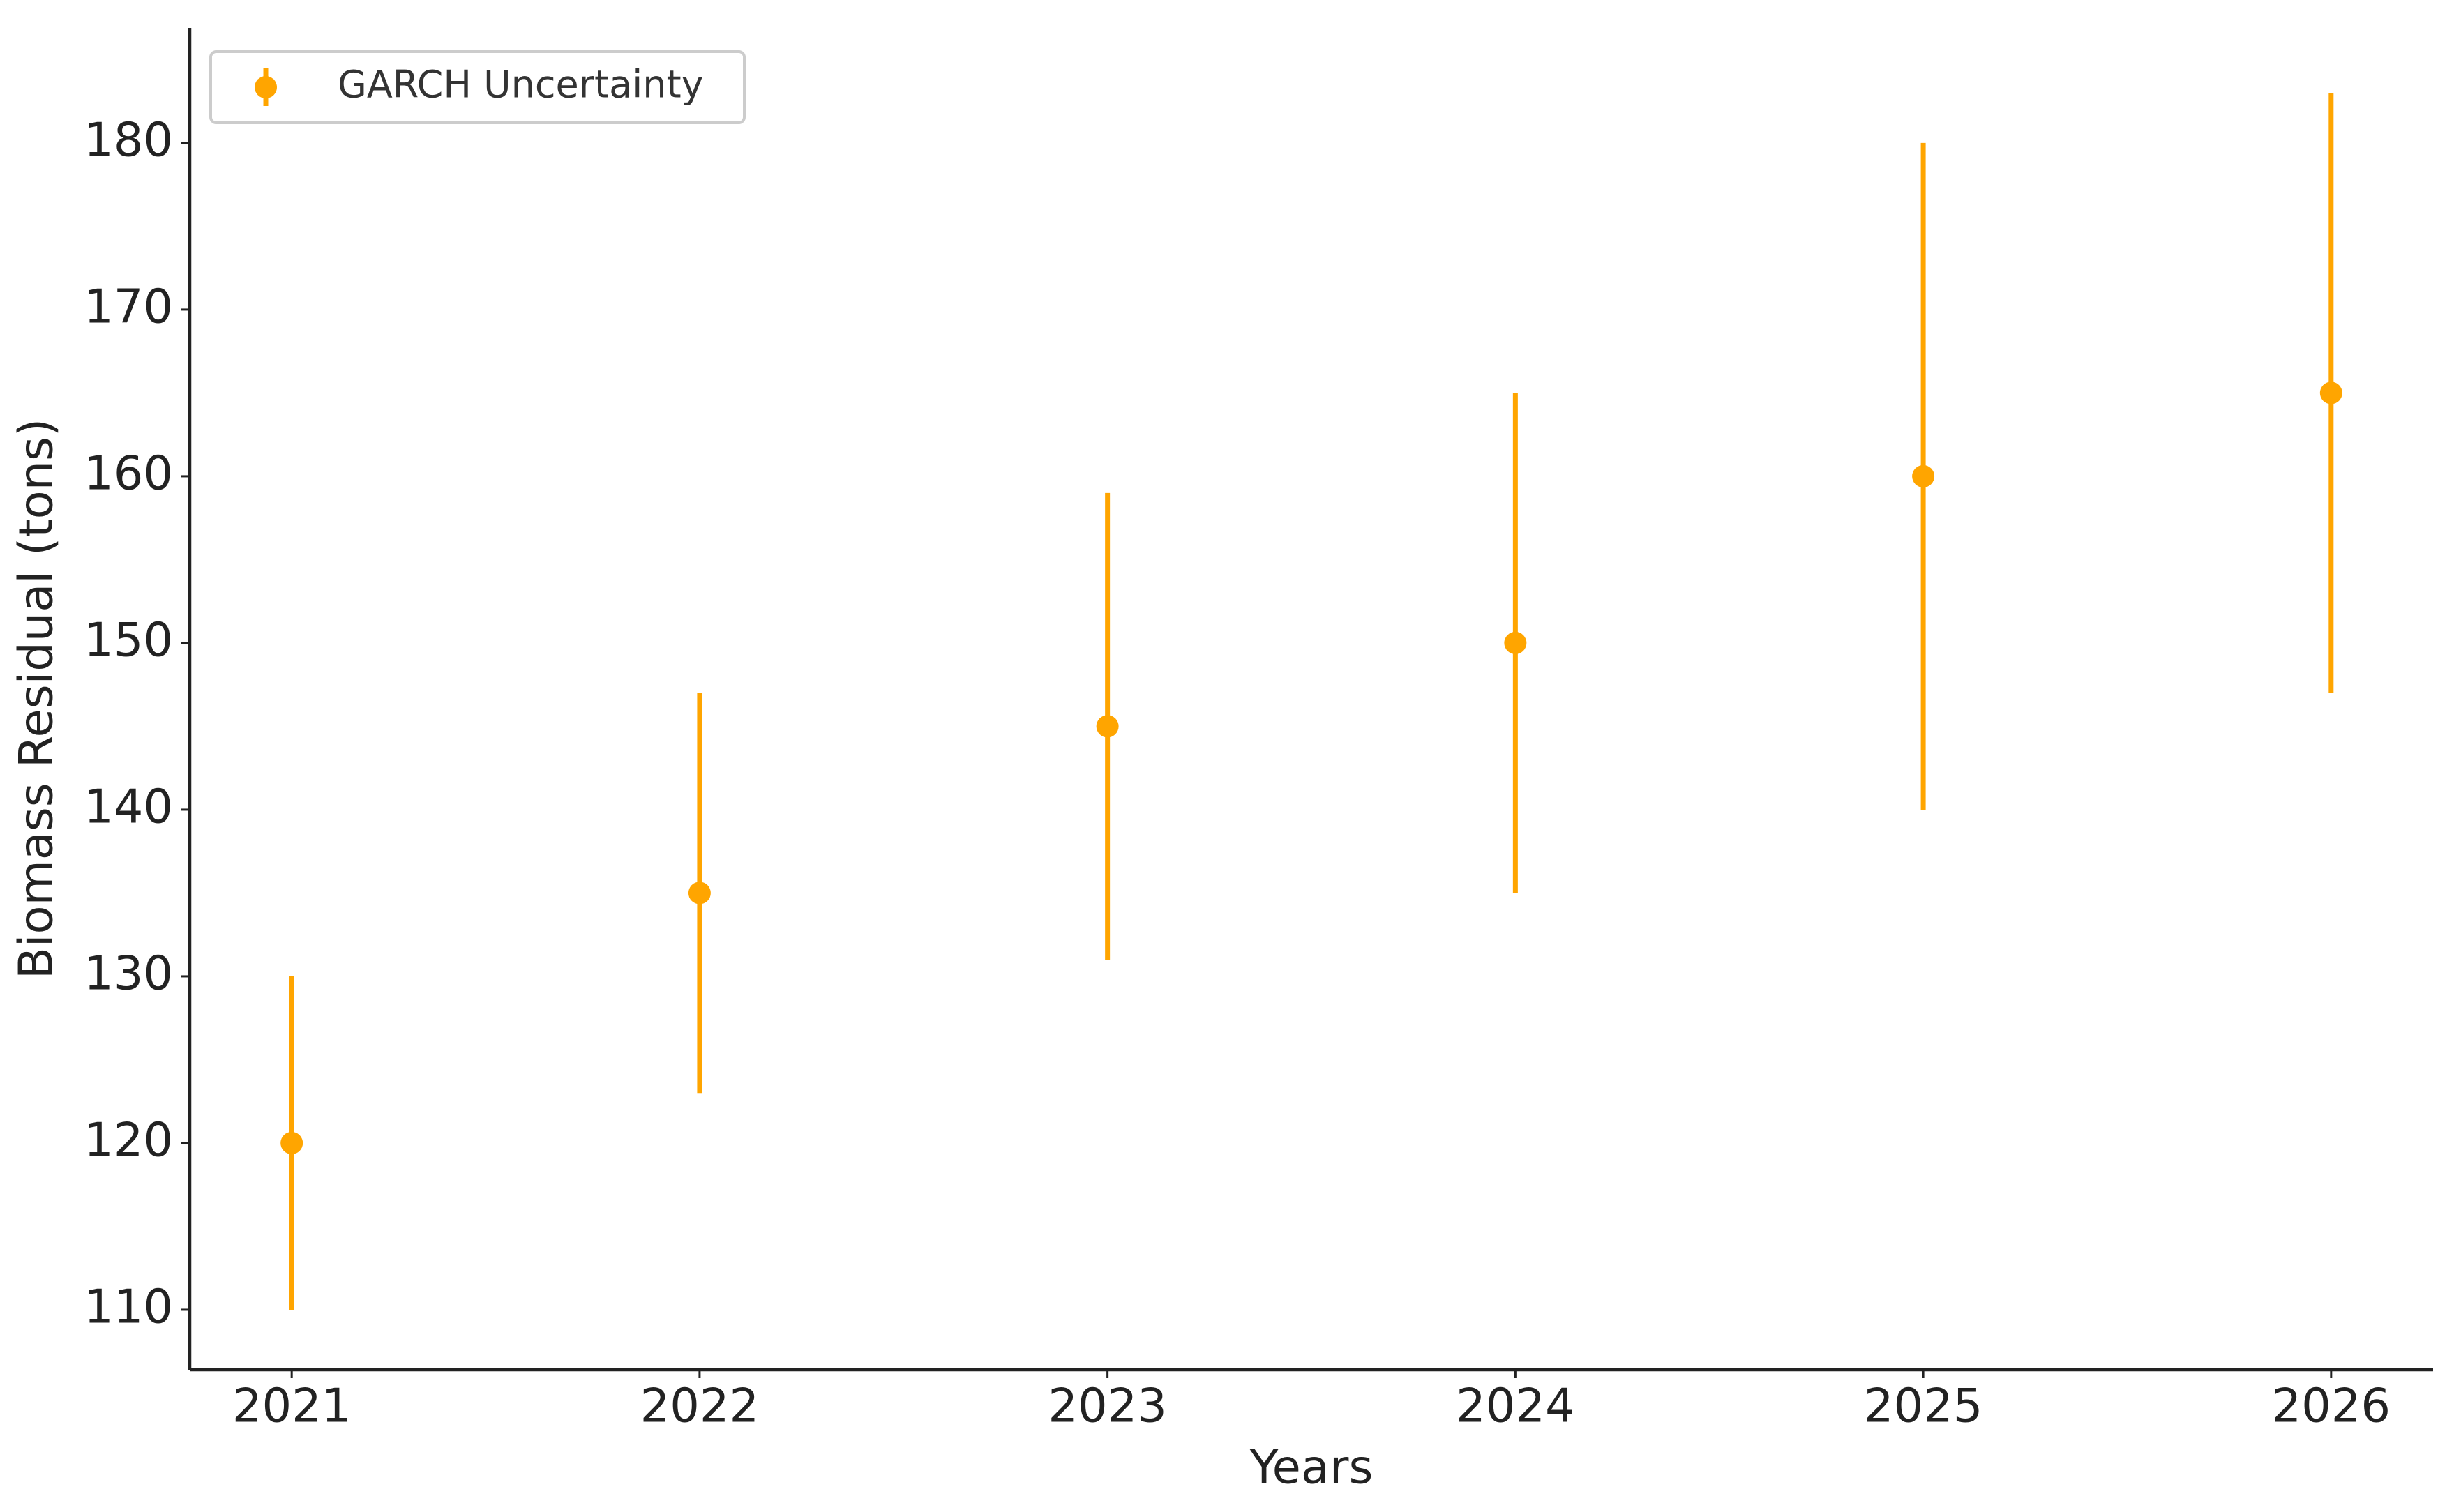 The height and width of the screenshot is (1512, 2461). Describe the element at coordinates (292, 1406) in the screenshot. I see `x-tick-label: 2021` at that location.